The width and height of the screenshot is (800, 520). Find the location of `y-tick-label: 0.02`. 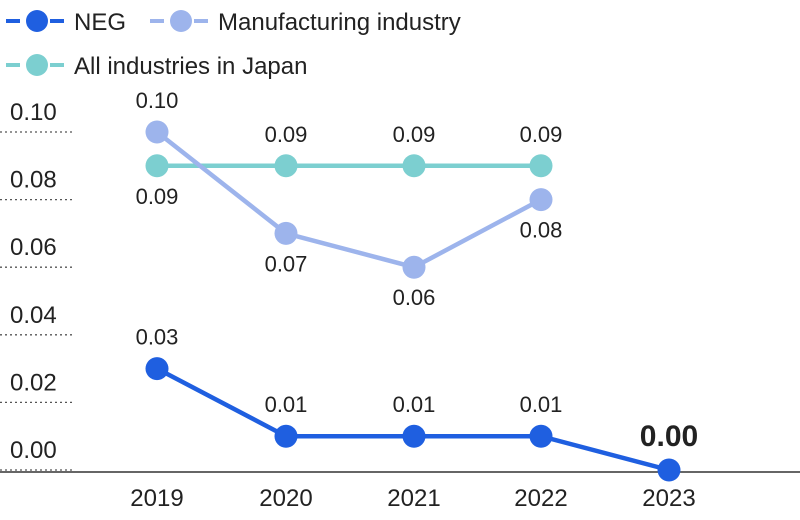

y-tick-label: 0.02 is located at coordinates (33, 382).